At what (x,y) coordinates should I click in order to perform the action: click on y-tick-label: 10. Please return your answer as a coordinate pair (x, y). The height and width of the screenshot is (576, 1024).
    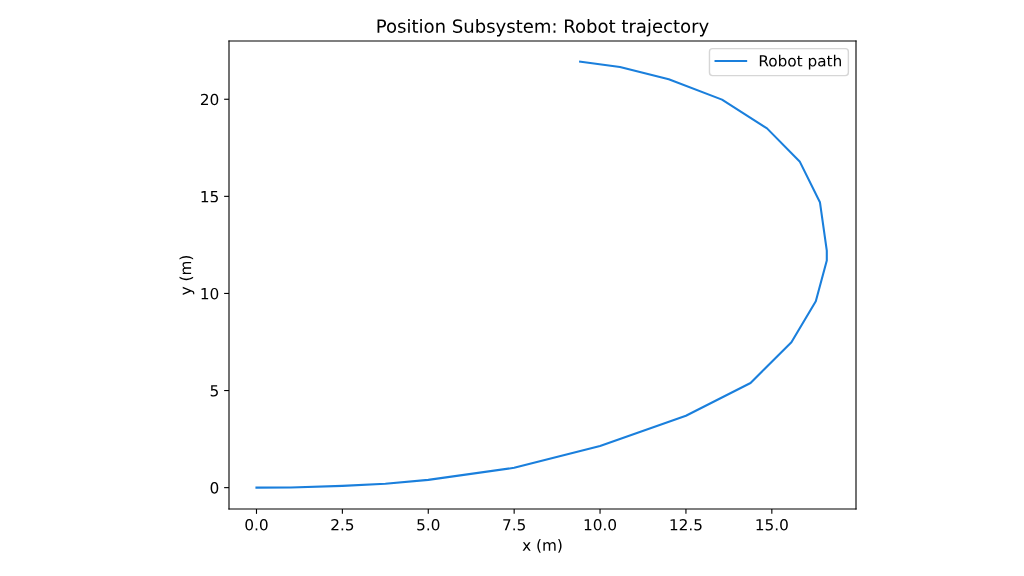
    Looking at the image, I should click on (210, 293).